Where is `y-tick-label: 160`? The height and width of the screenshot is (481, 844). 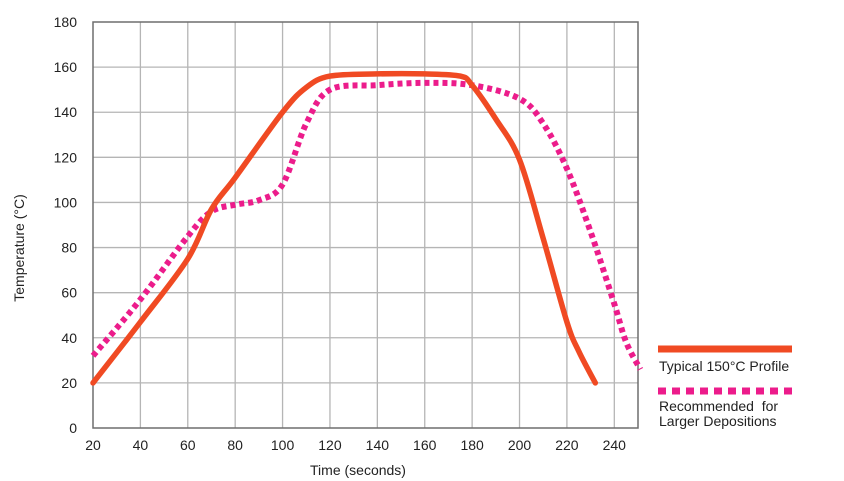
y-tick-label: 160 is located at coordinates (66, 67).